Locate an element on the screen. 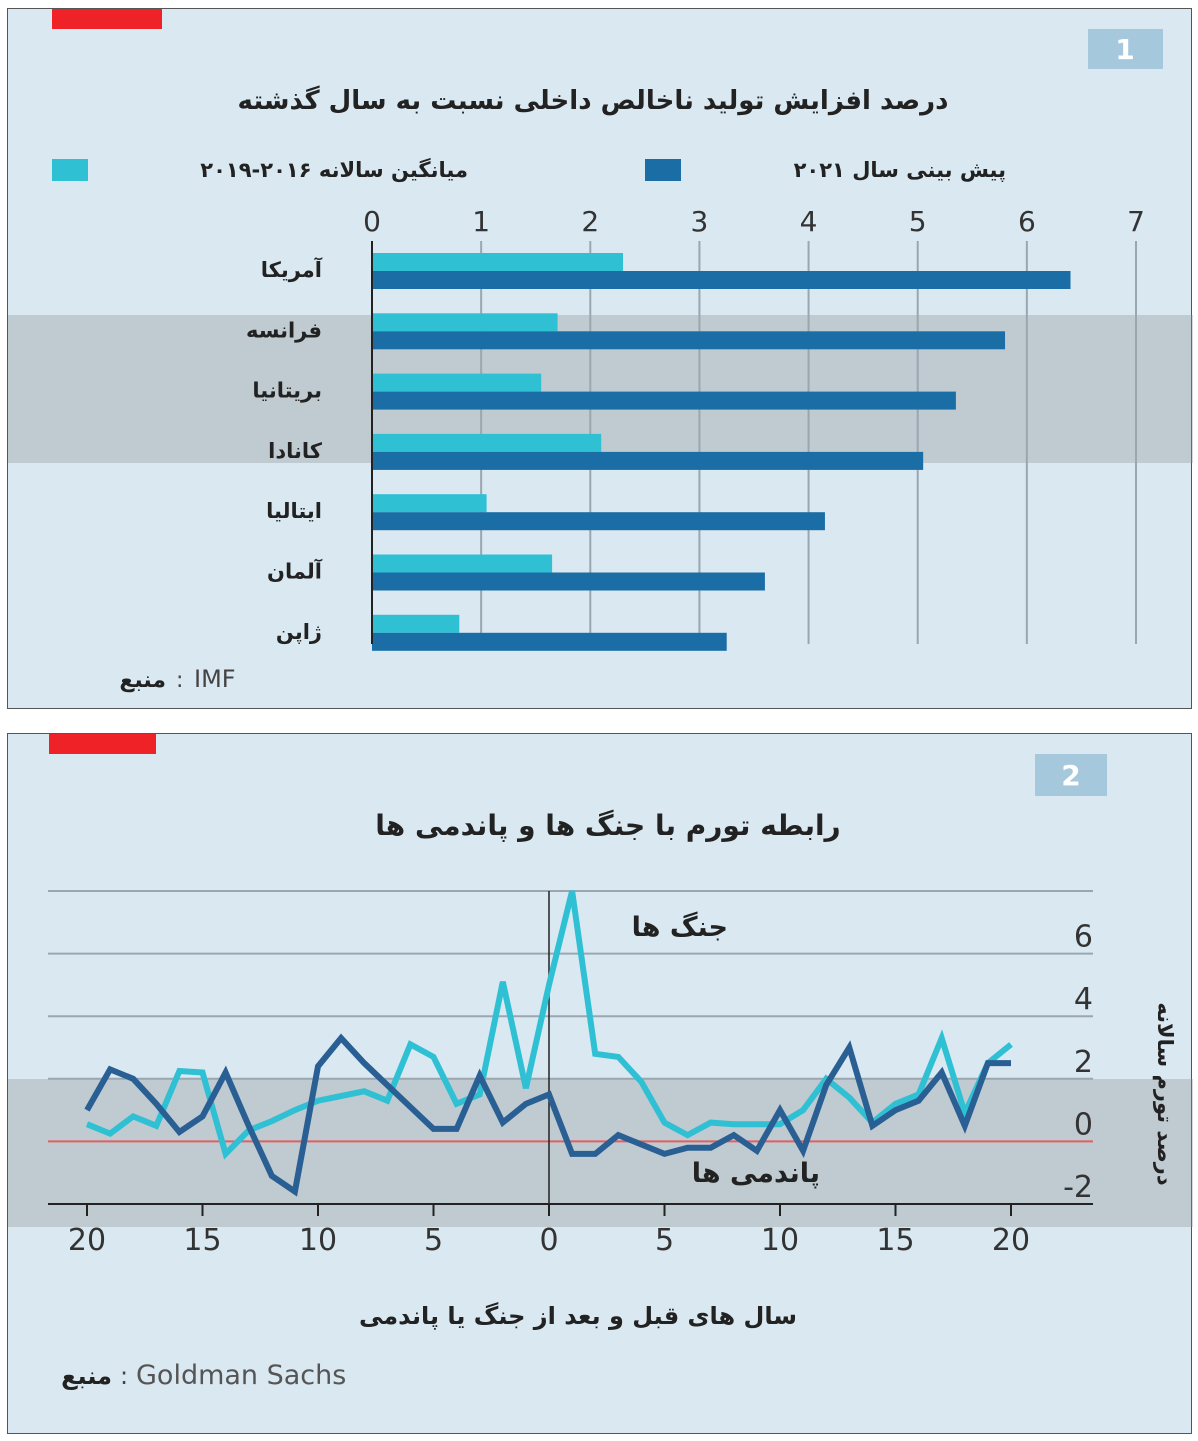 This screenshot has width=1198, height=1441. series-annotation-wars: جنگ ها is located at coordinates (680, 927).